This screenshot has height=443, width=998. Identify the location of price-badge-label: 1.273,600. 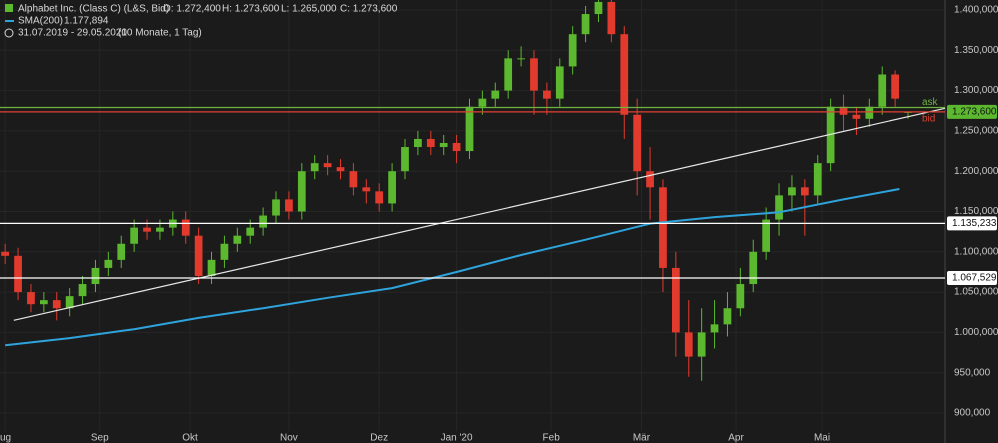
(974, 112).